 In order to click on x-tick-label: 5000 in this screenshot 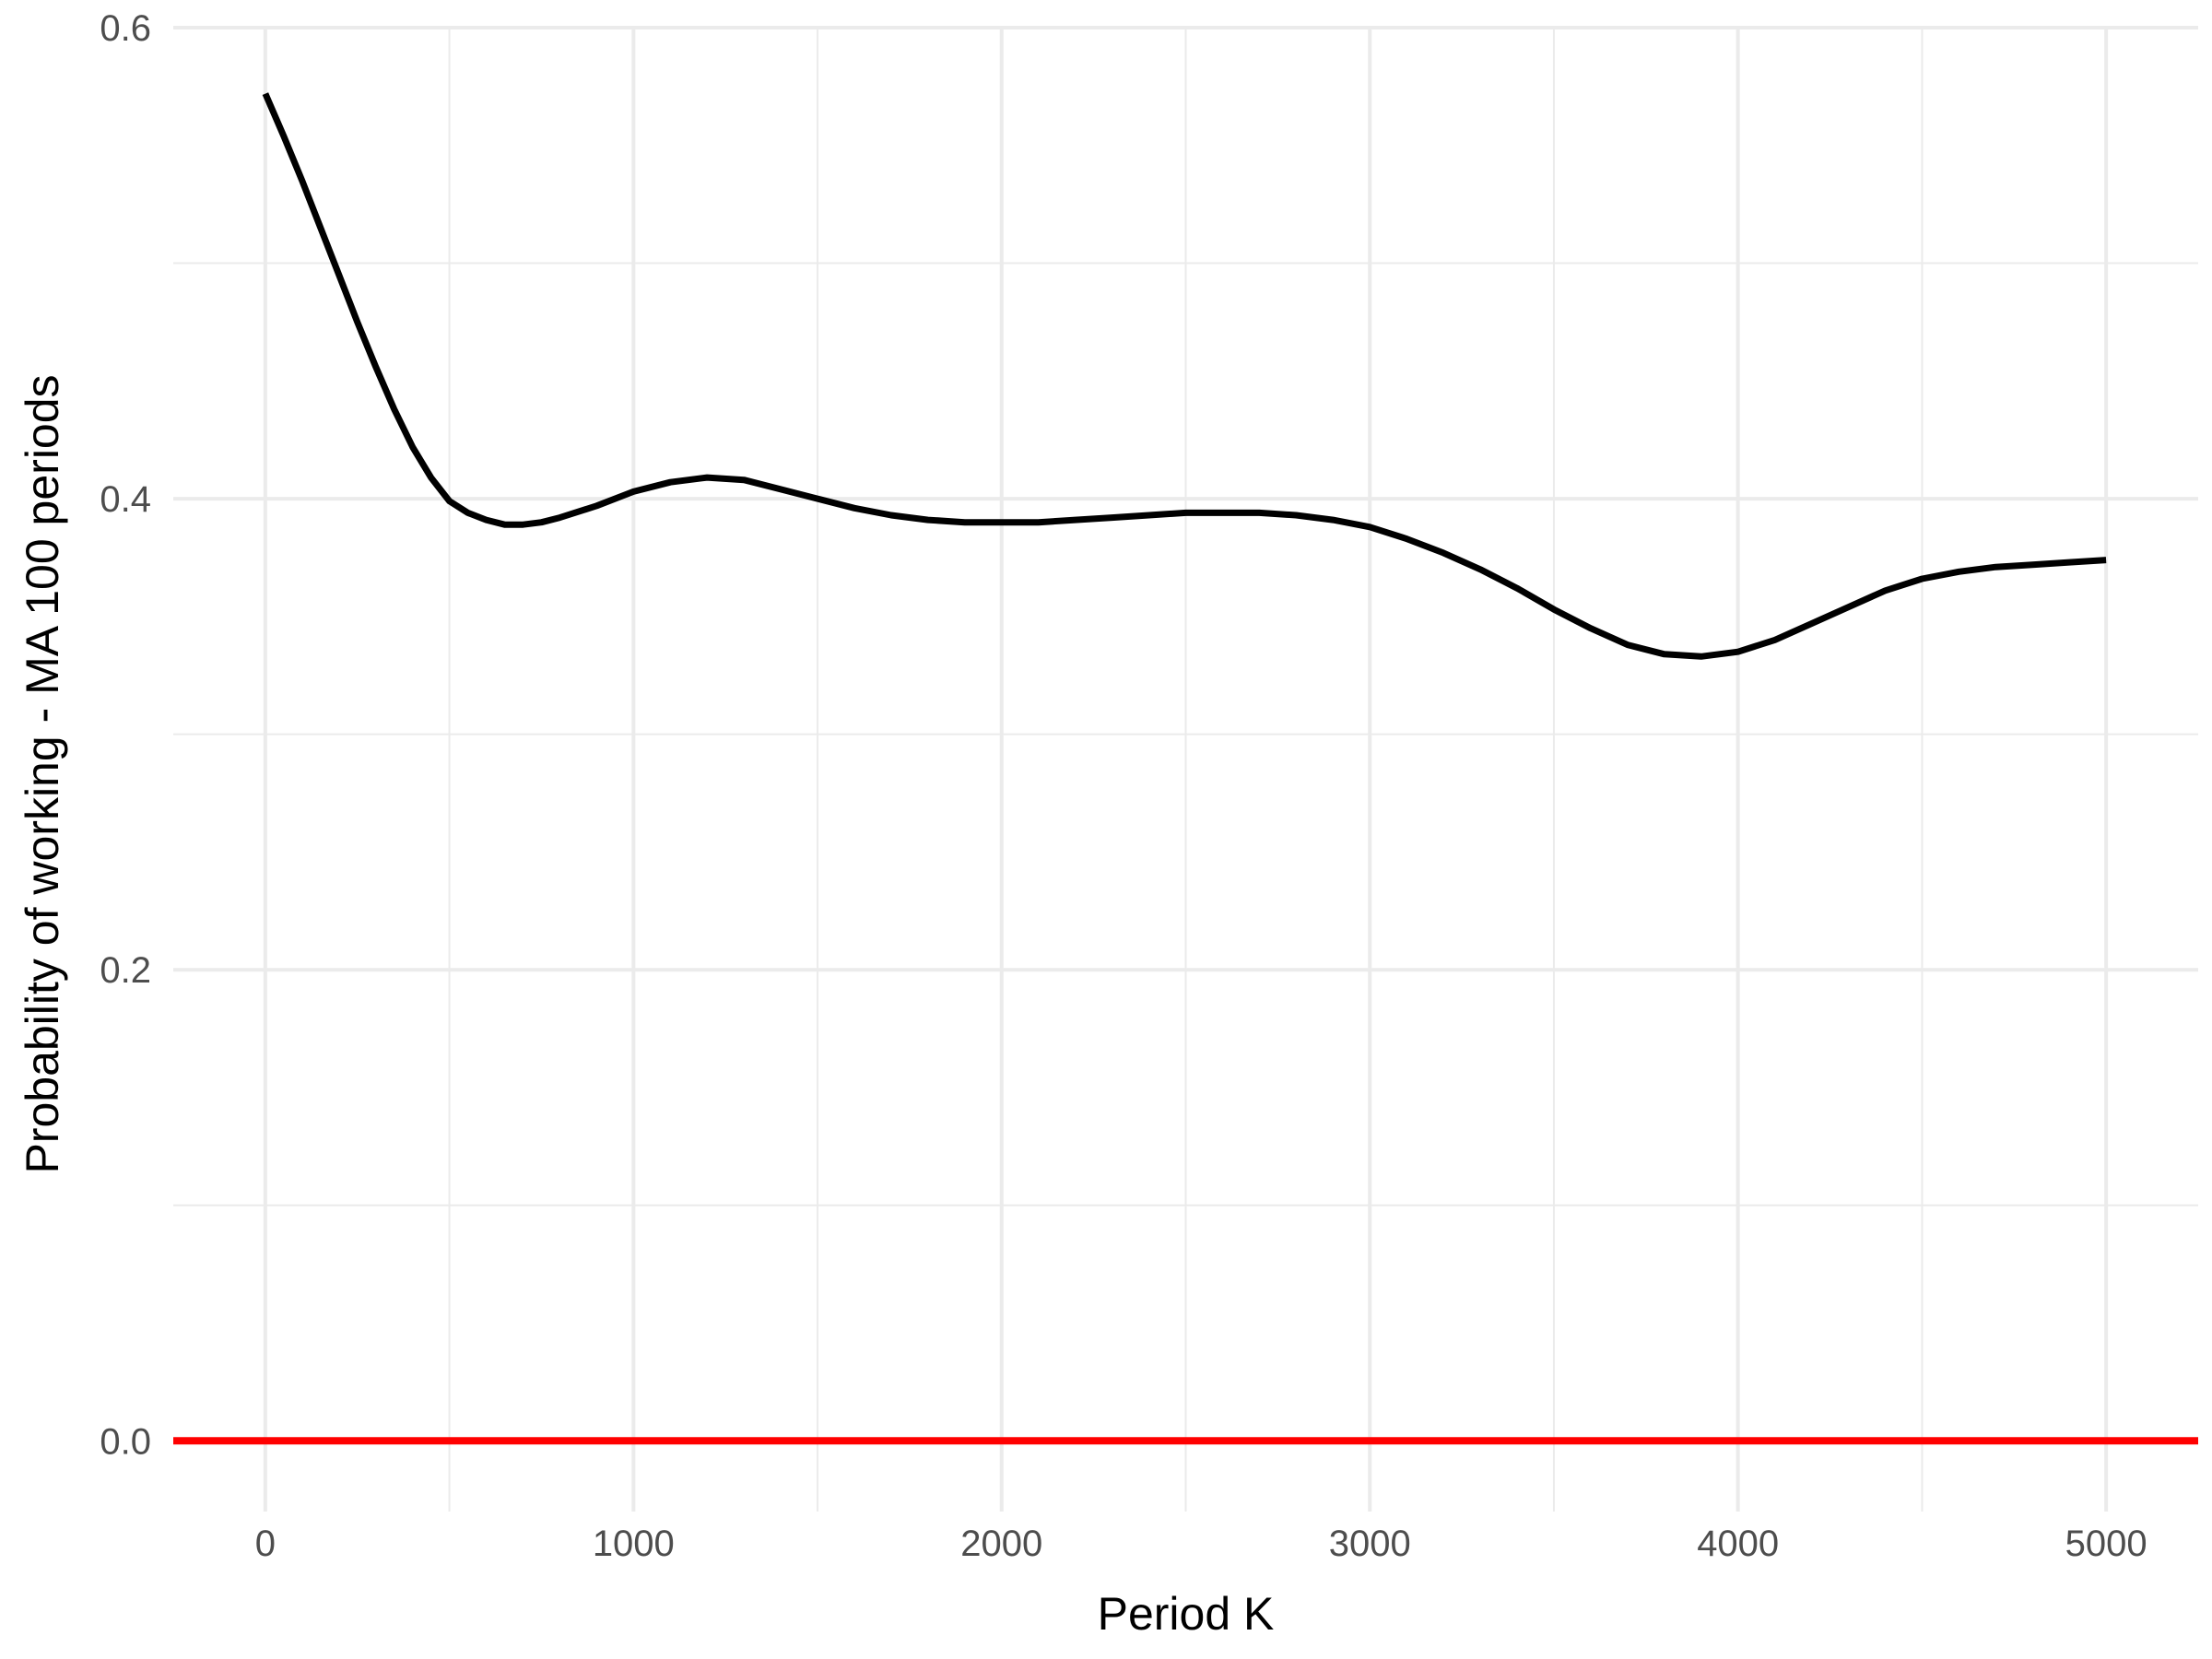, I will do `click(2106, 1544)`.